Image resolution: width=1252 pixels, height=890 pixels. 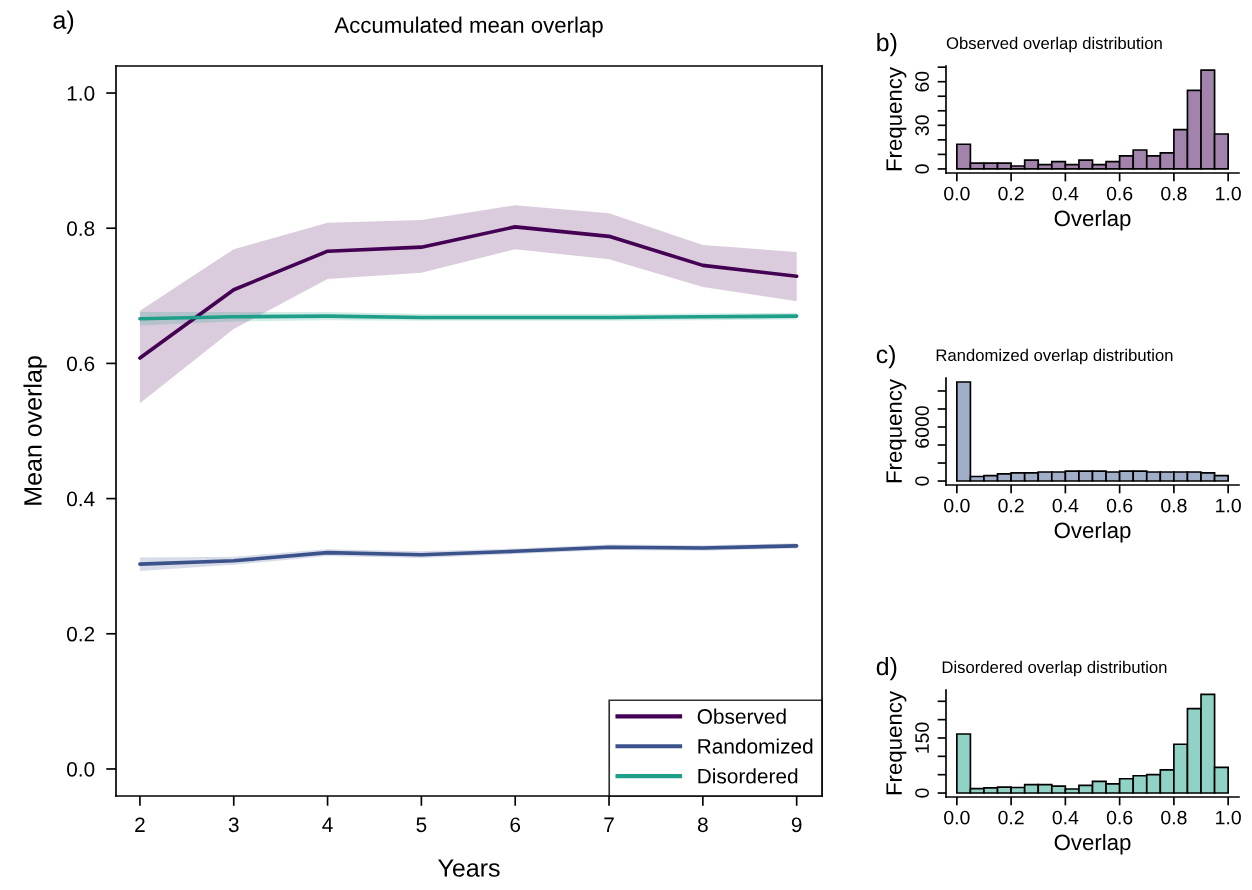 What do you see at coordinates (609, 824) in the screenshot?
I see `x-tick-label: 7` at bounding box center [609, 824].